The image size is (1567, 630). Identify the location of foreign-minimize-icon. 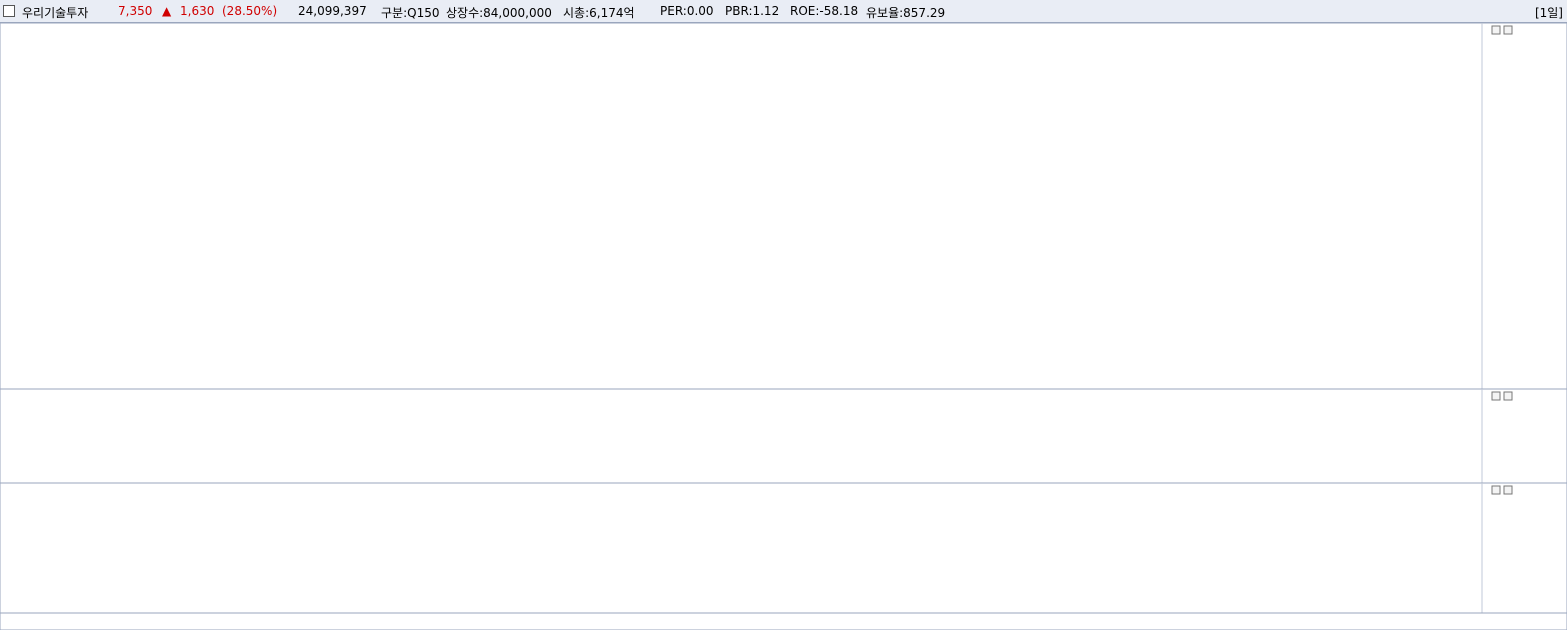
(1496, 490).